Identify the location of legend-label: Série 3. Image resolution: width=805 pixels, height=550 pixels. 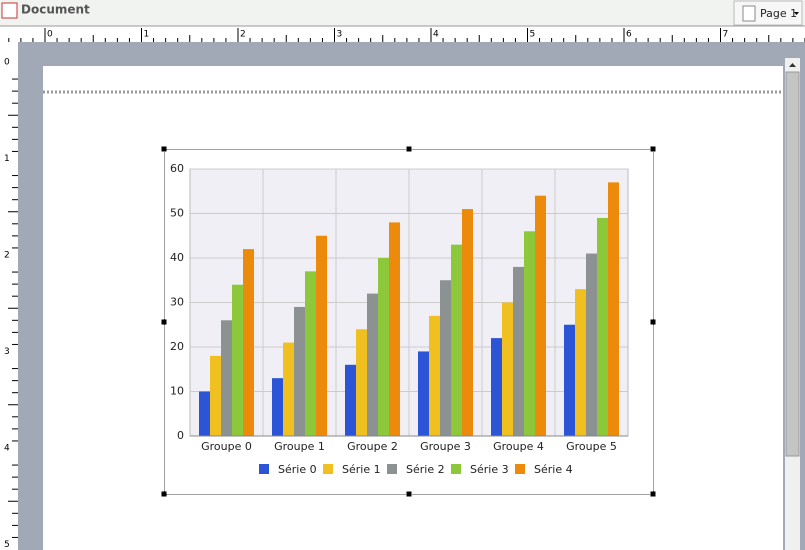
(489, 469).